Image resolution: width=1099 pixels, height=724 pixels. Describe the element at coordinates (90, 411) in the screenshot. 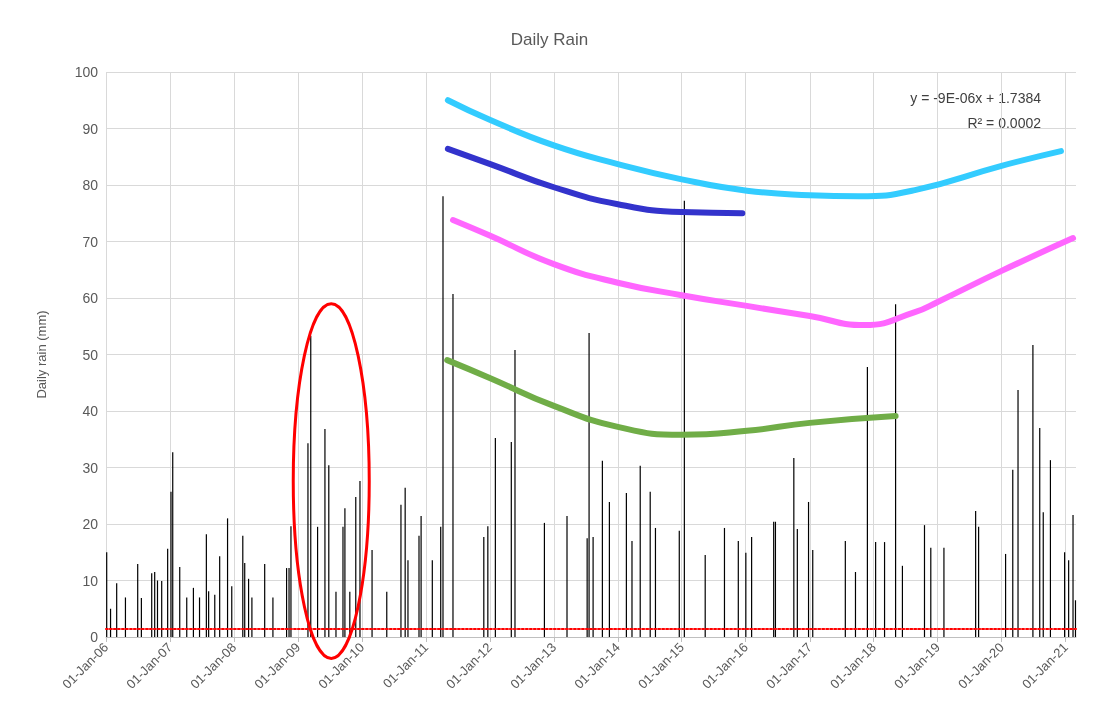

I see `y-tick-label: 40` at that location.